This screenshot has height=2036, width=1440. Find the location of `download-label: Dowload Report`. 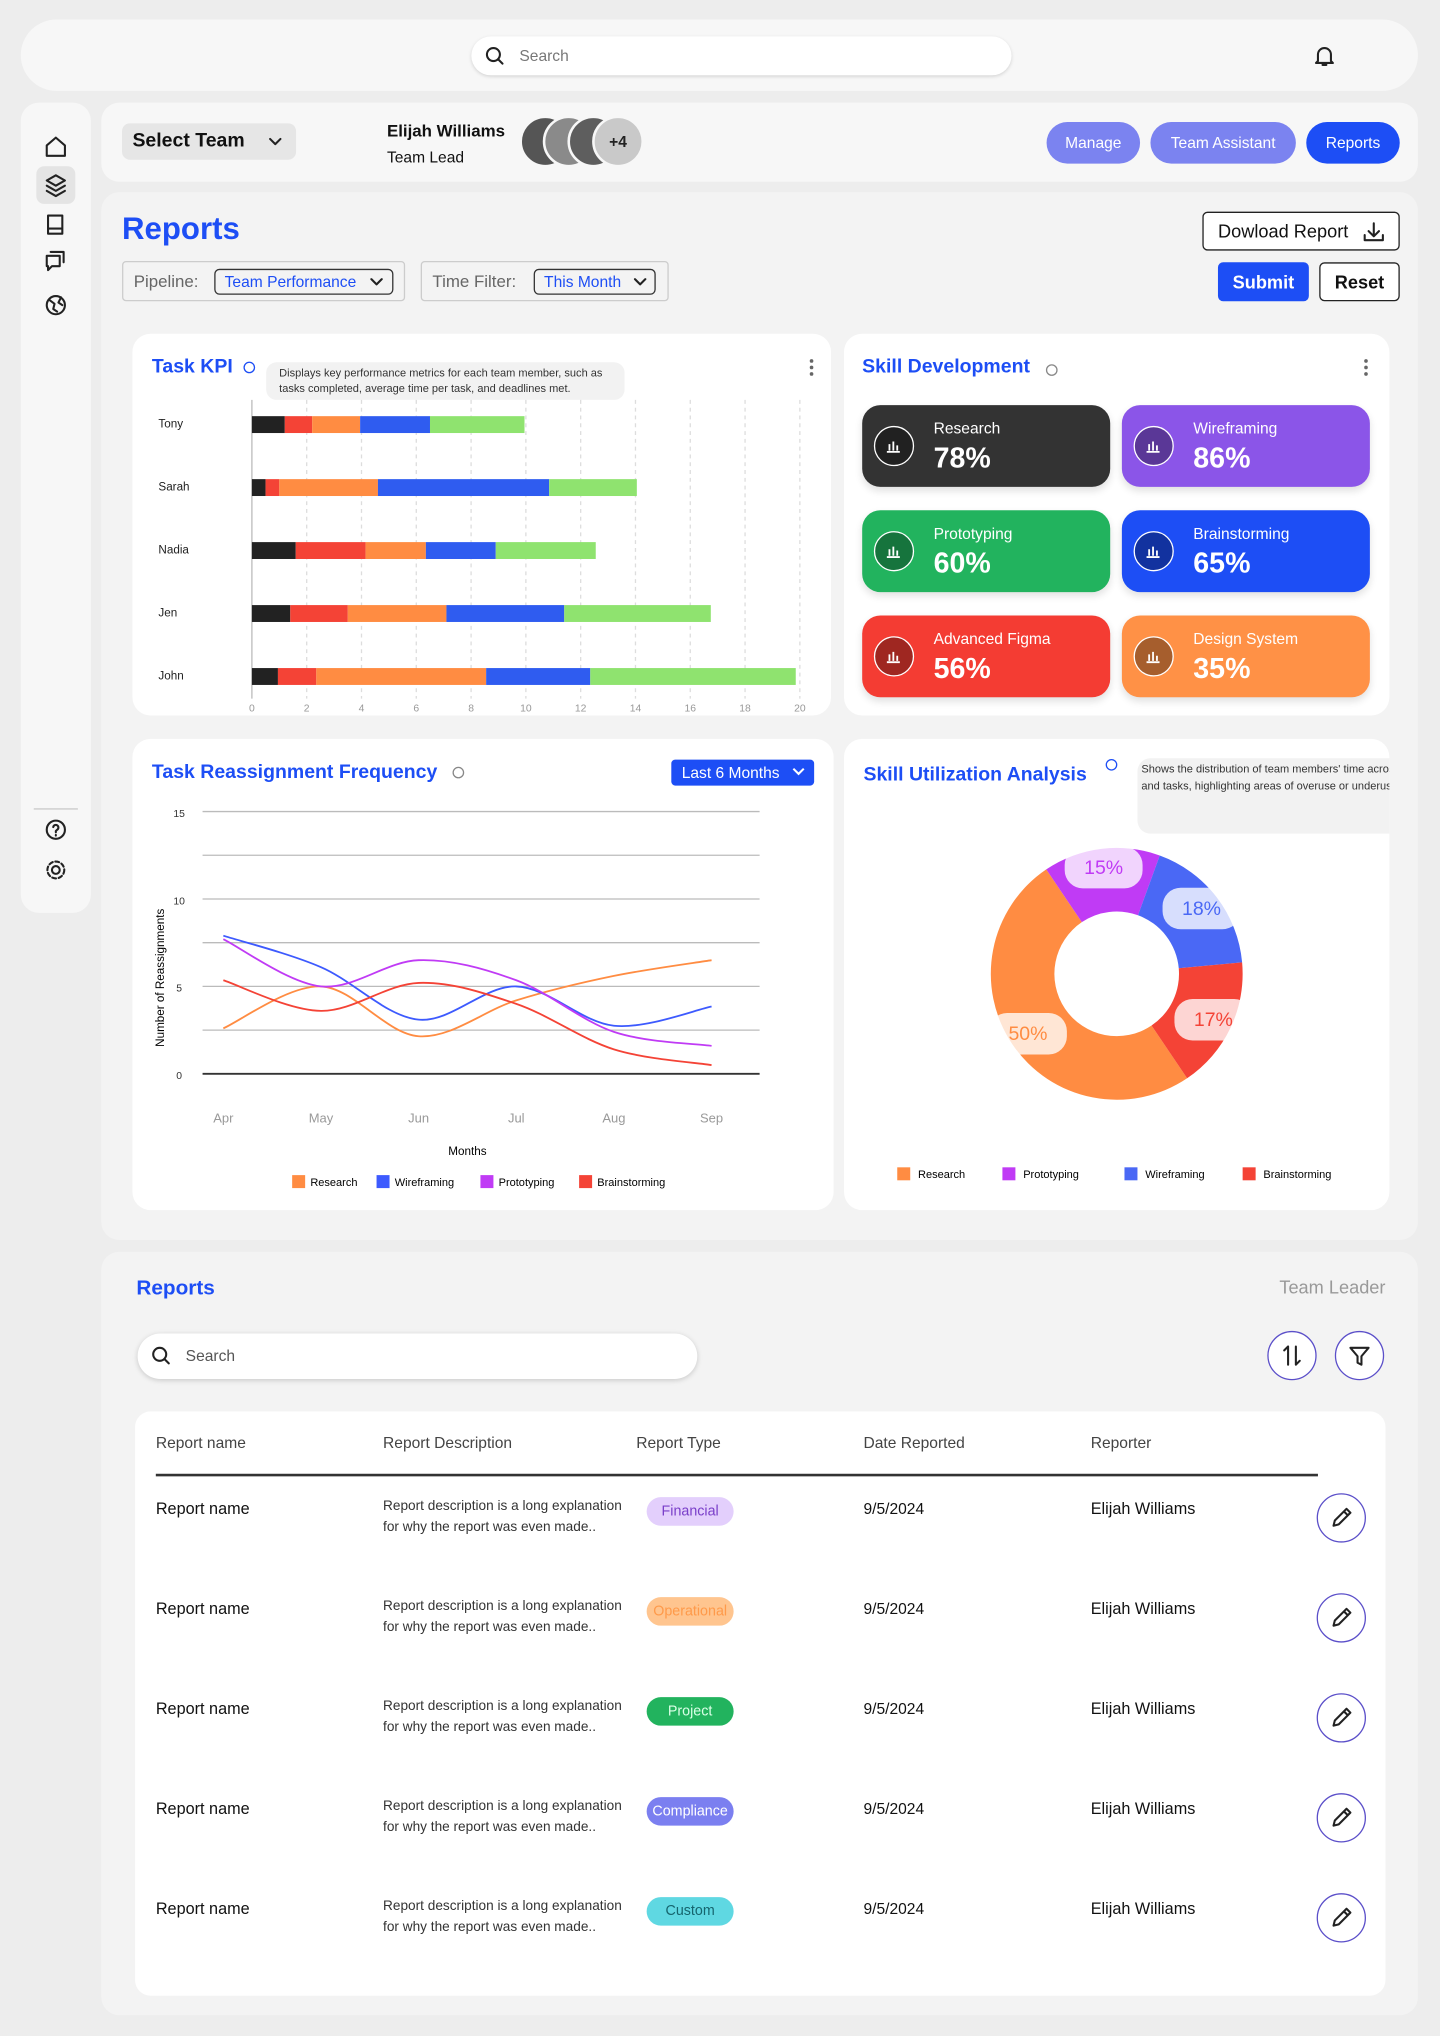

download-label: Dowload Report is located at coordinates (1283, 231).